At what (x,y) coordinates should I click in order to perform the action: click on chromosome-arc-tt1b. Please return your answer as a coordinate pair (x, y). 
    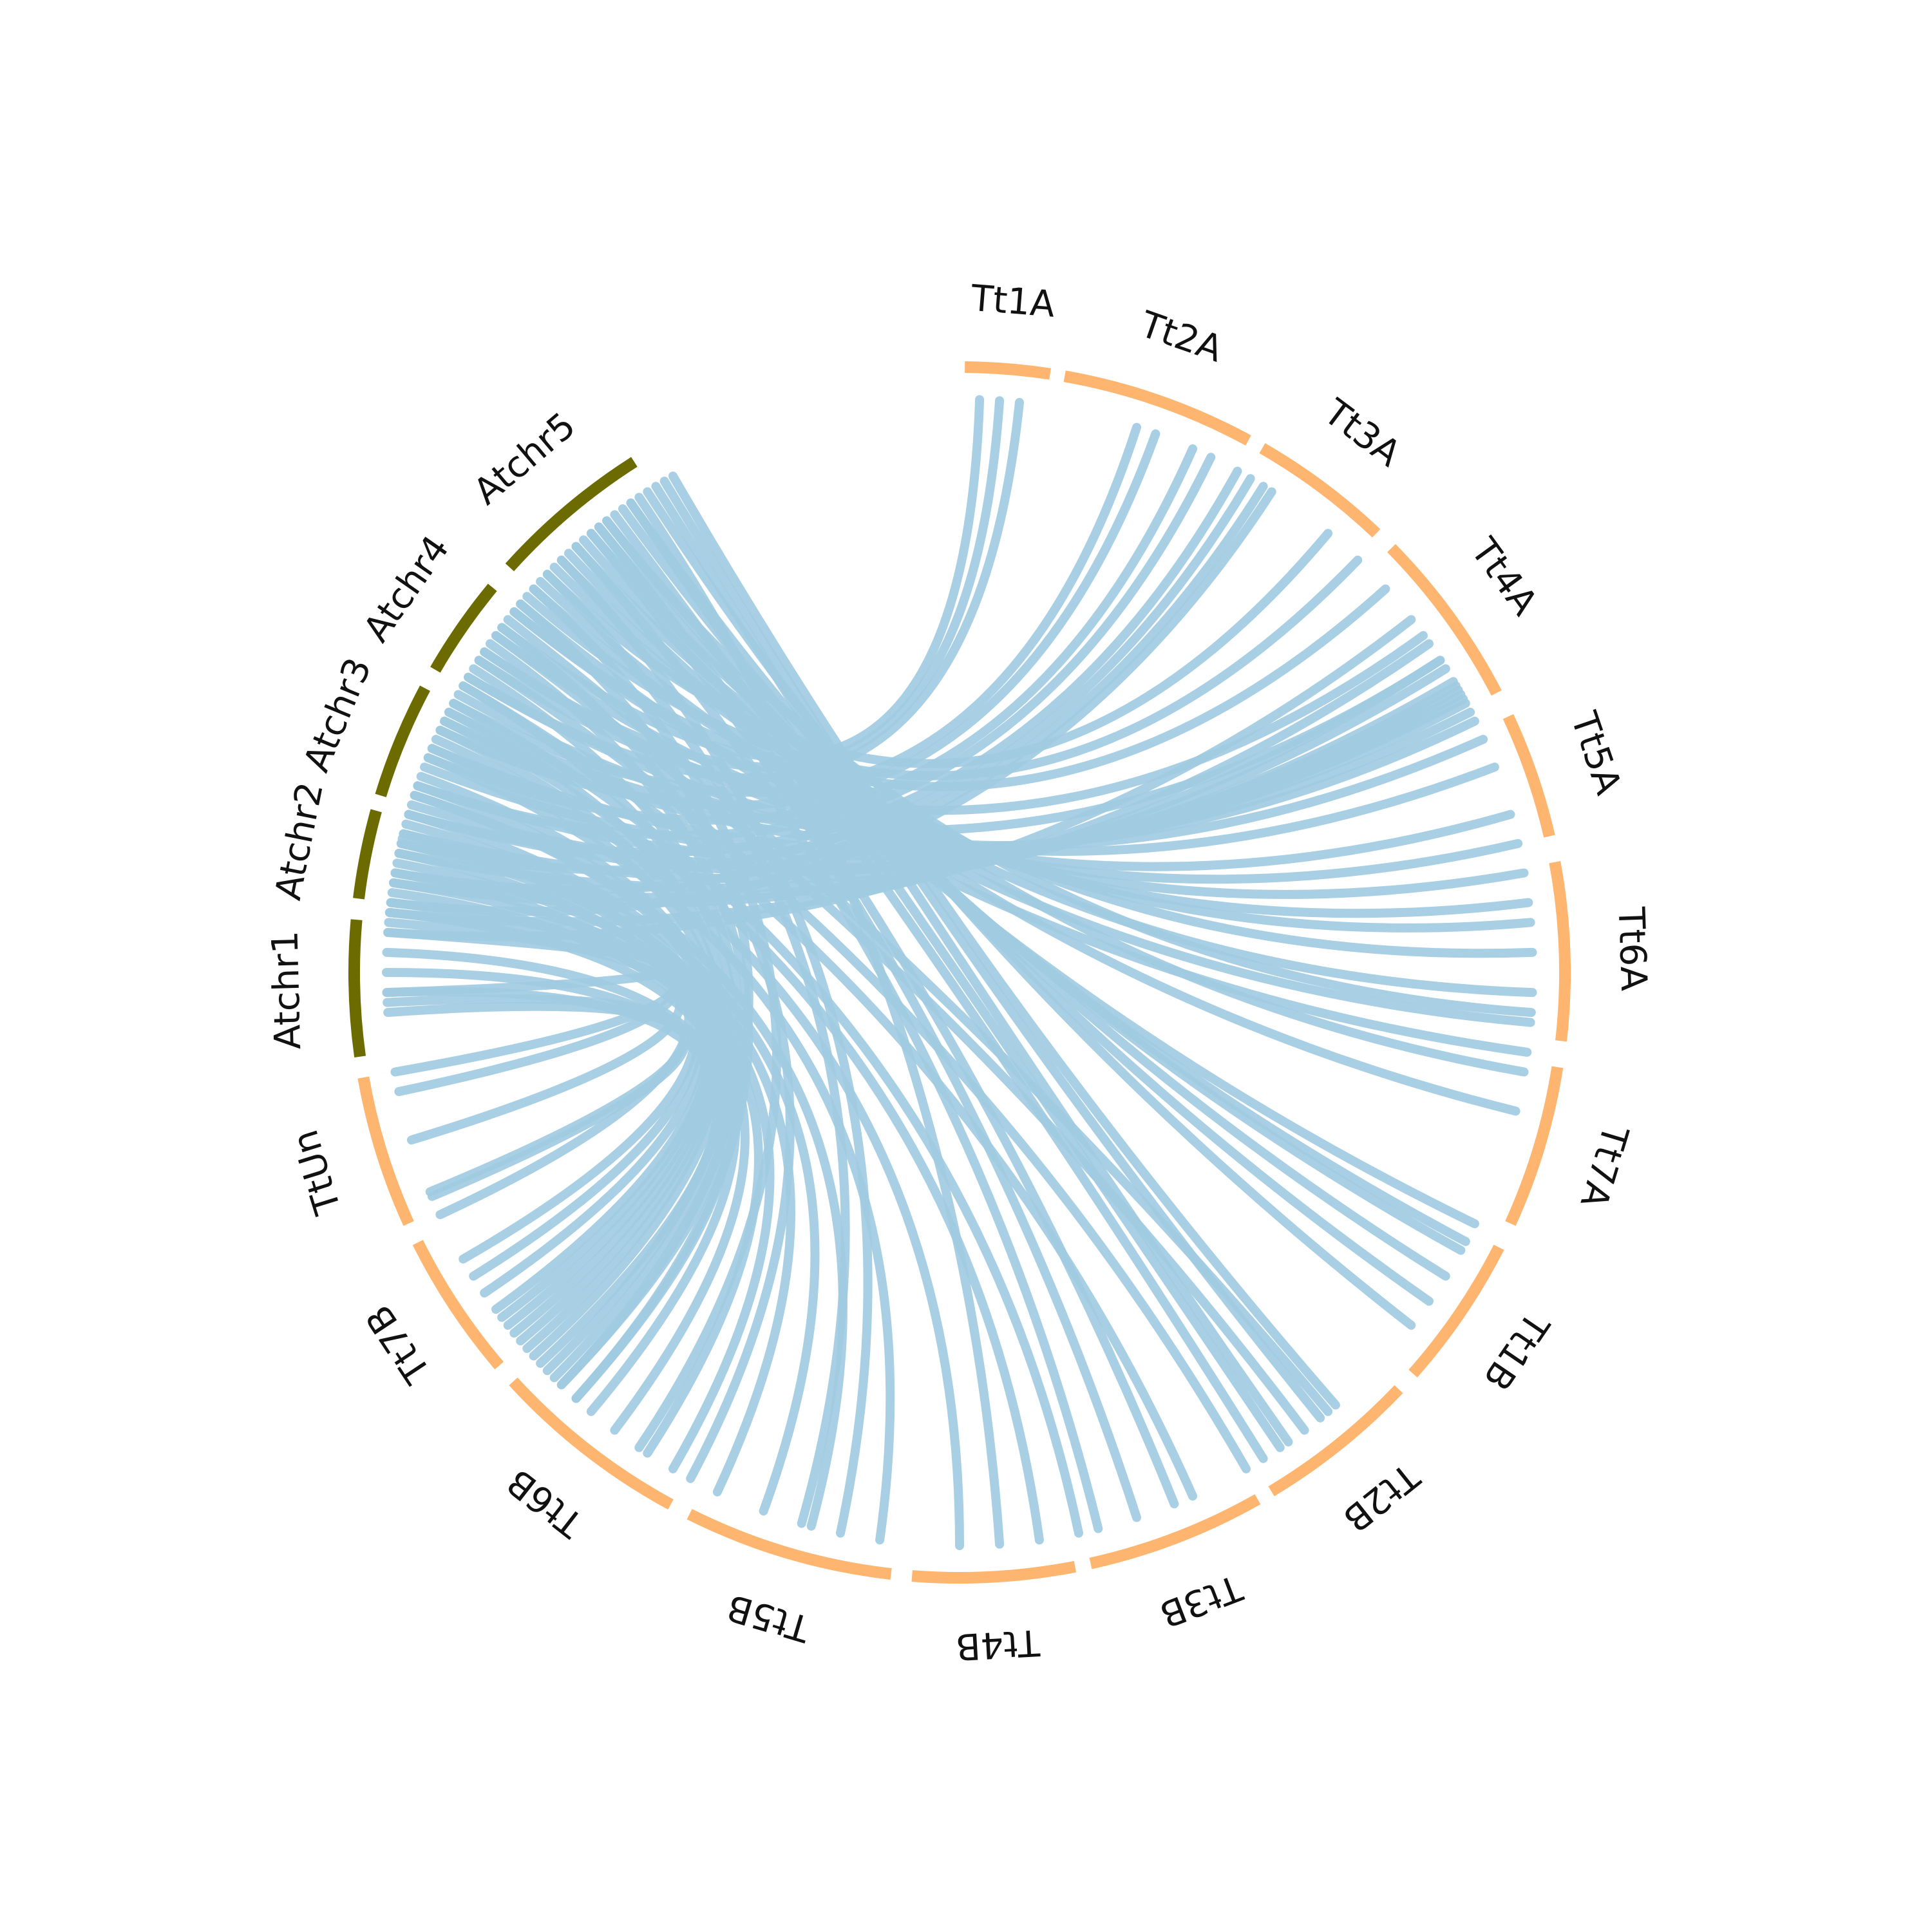
    Looking at the image, I should click on (1456, 1311).